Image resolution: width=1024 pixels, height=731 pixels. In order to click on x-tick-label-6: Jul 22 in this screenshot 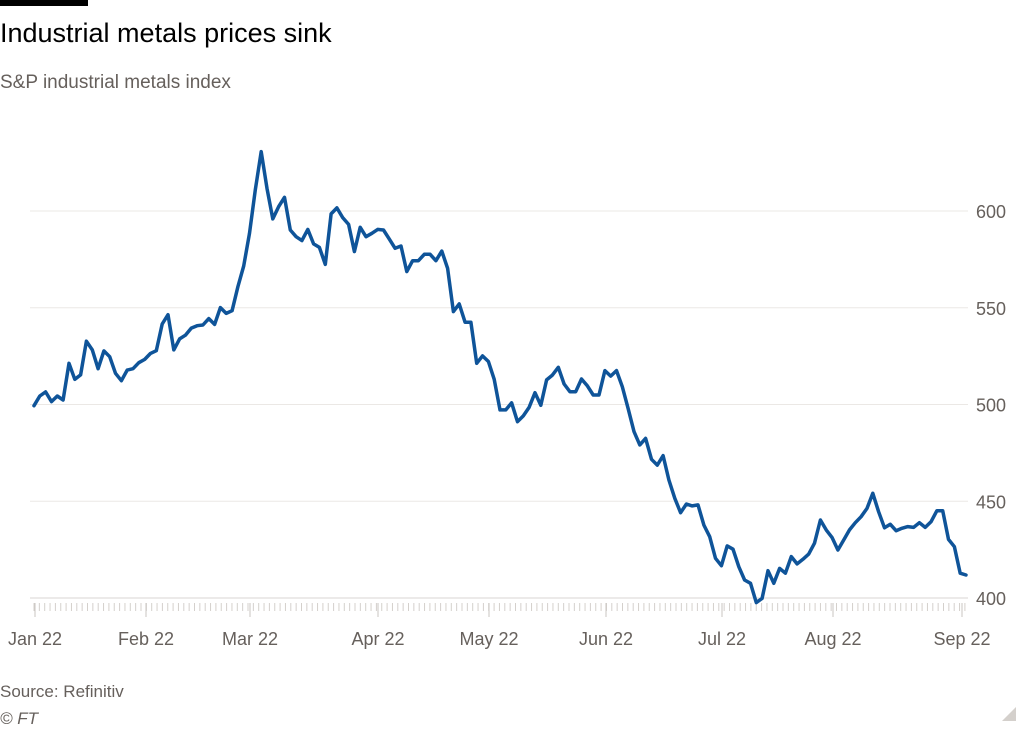, I will do `click(722, 639)`.